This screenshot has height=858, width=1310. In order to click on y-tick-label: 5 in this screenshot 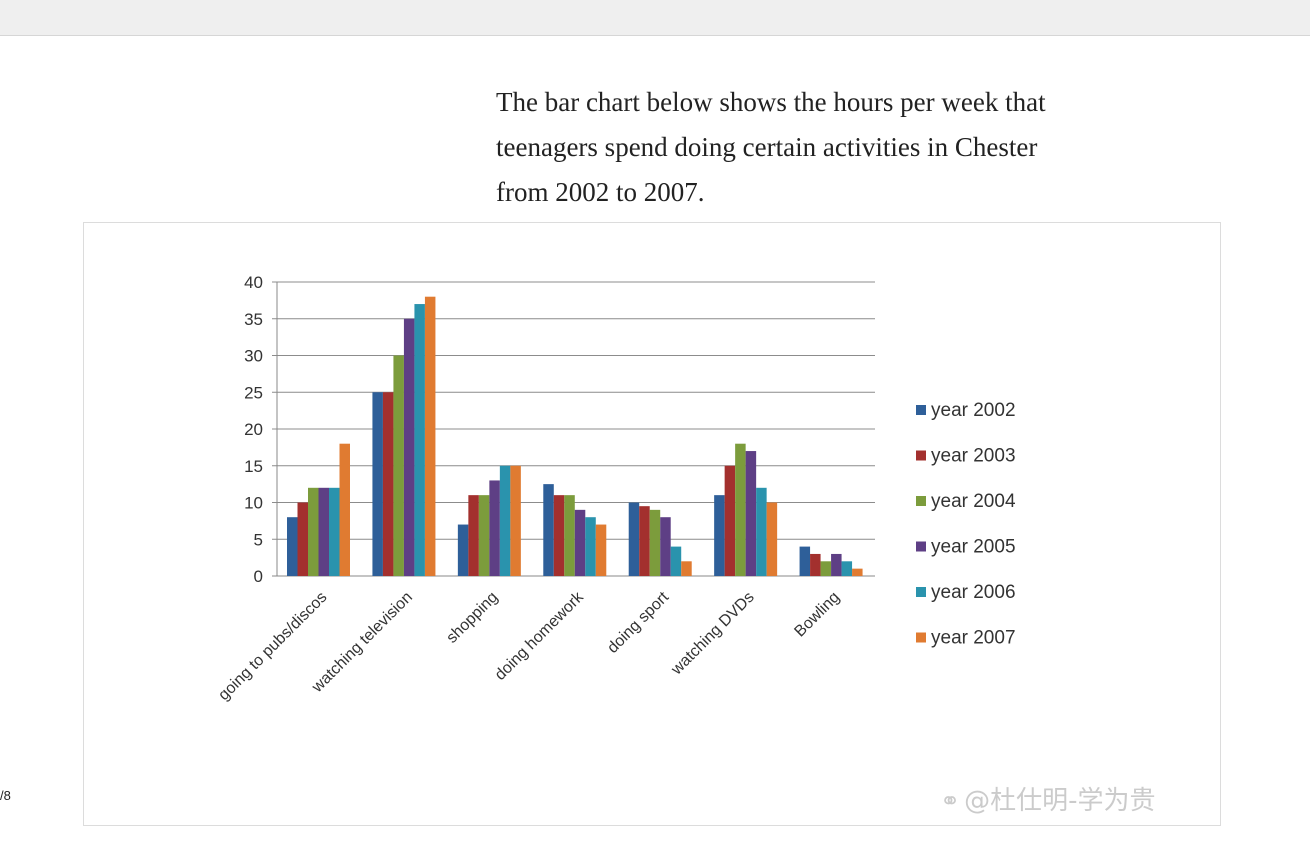, I will do `click(258, 539)`.